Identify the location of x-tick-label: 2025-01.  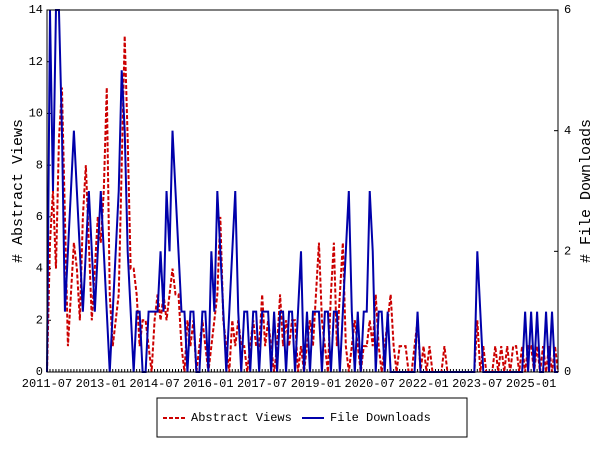
(531, 384).